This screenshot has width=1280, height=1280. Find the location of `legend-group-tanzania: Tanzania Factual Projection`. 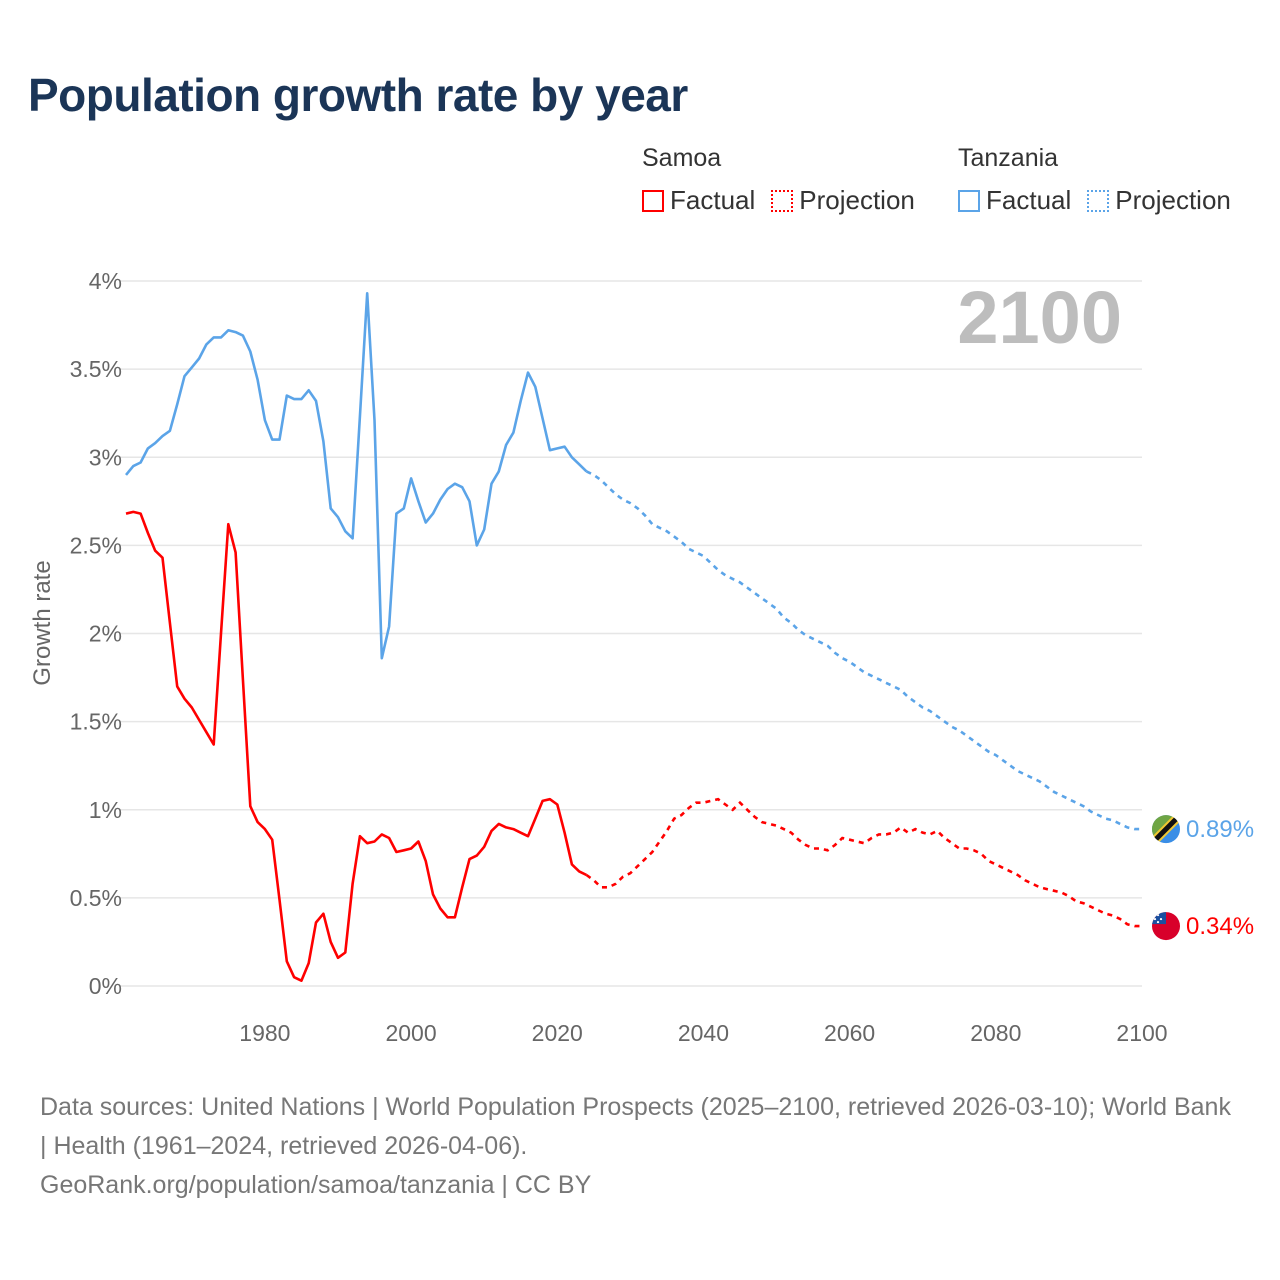

legend-group-tanzania: Tanzania Factual Projection is located at coordinates (1094, 180).